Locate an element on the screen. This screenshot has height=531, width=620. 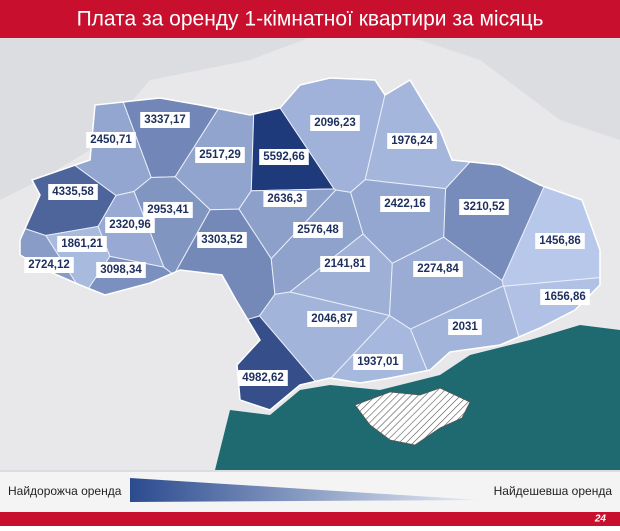
region-label: 2046,87 is located at coordinates (332, 319).